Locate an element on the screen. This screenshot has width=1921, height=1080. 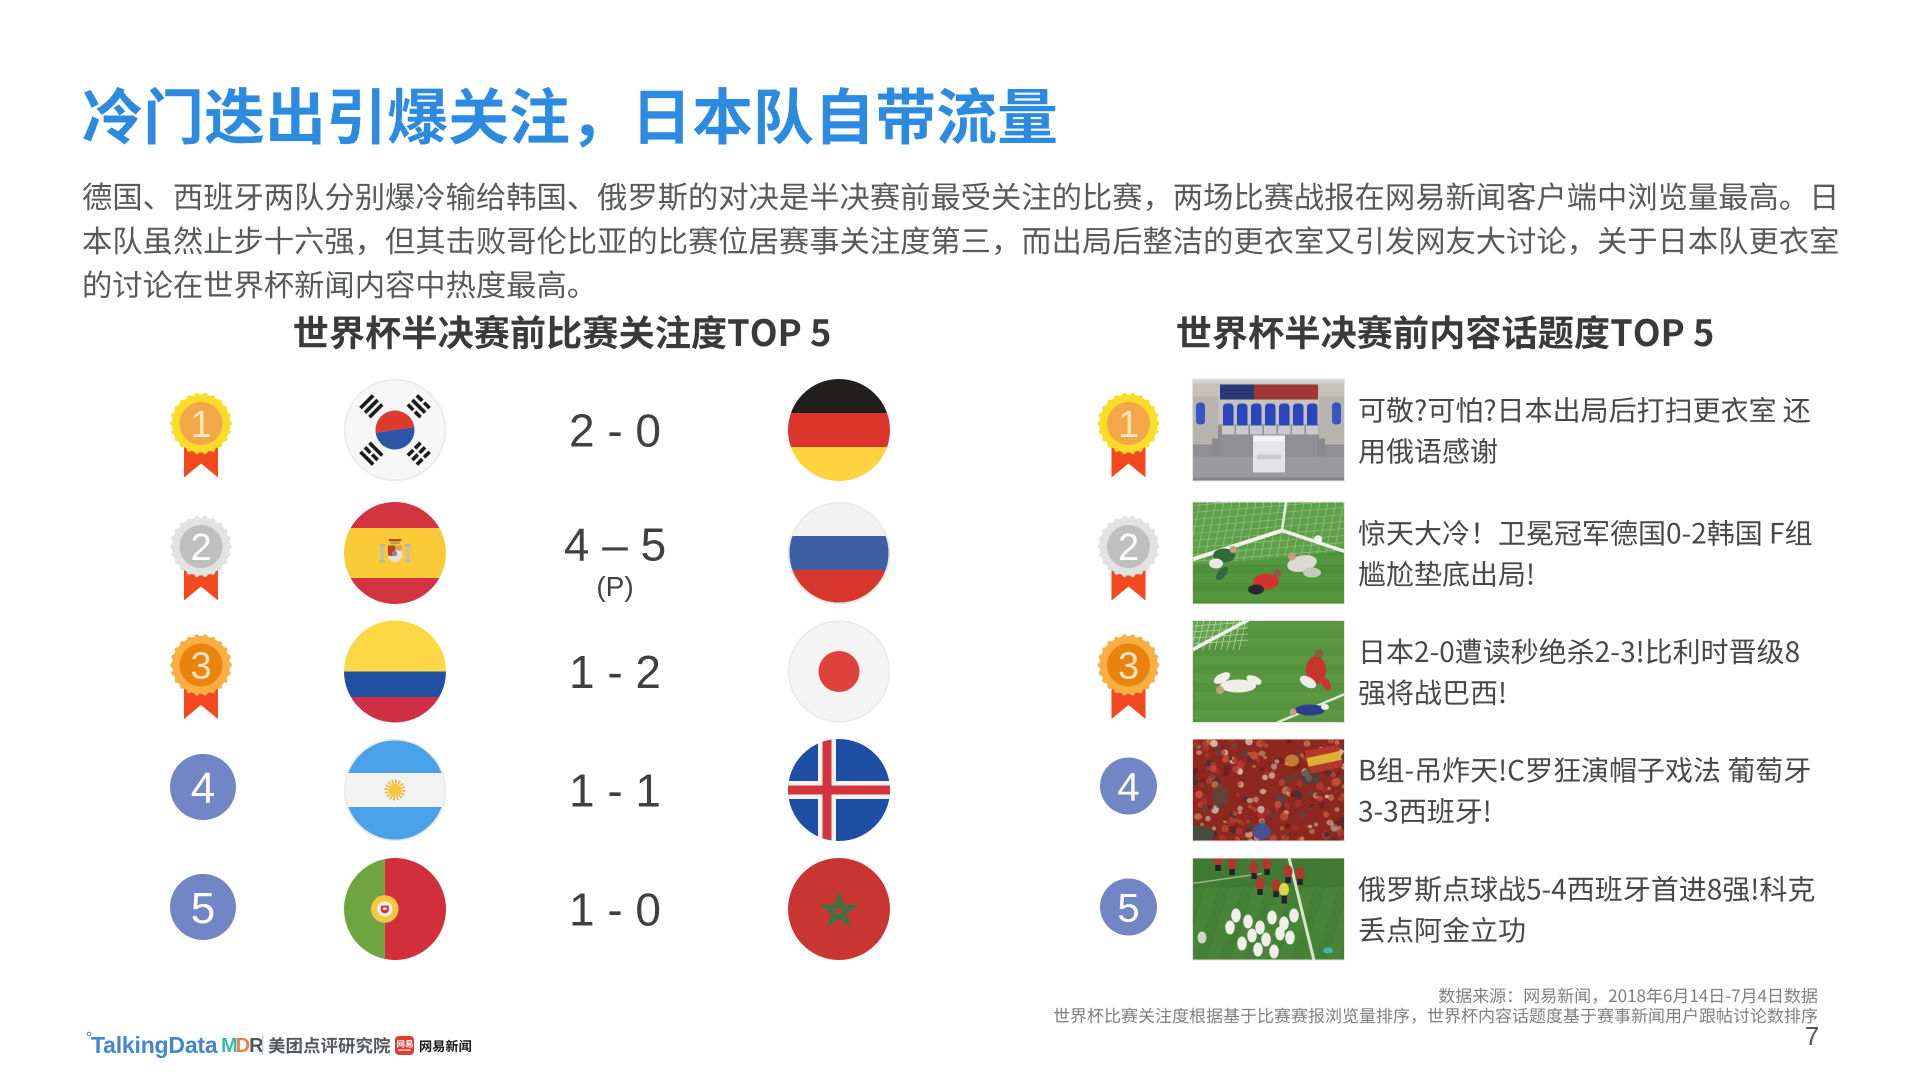
svg-text: 2 - 0 is located at coordinates (615, 431).